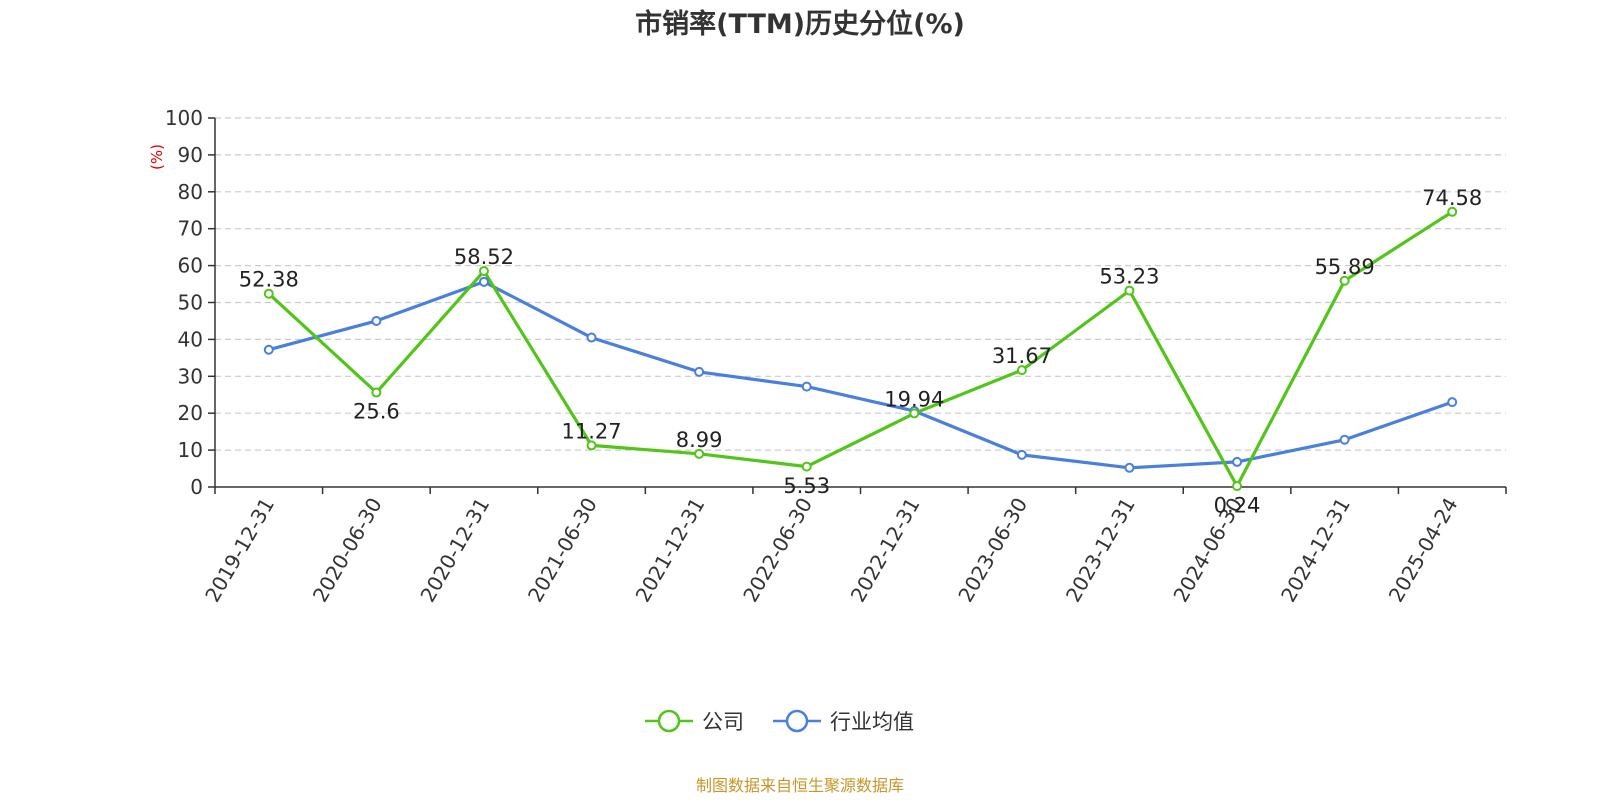  I want to click on data-label: 52.38, so click(269, 280).